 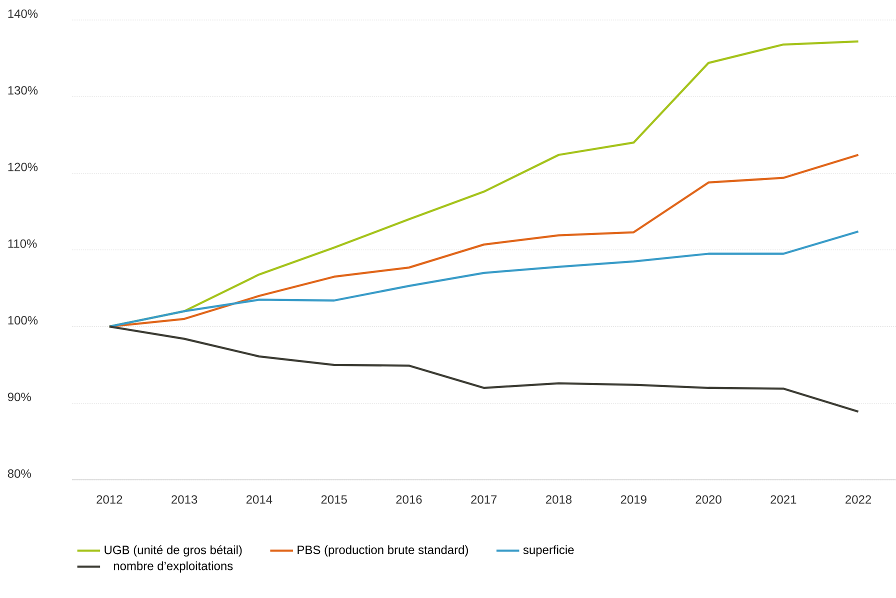 What do you see at coordinates (109, 499) in the screenshot?
I see `x-tick-label: 2012` at bounding box center [109, 499].